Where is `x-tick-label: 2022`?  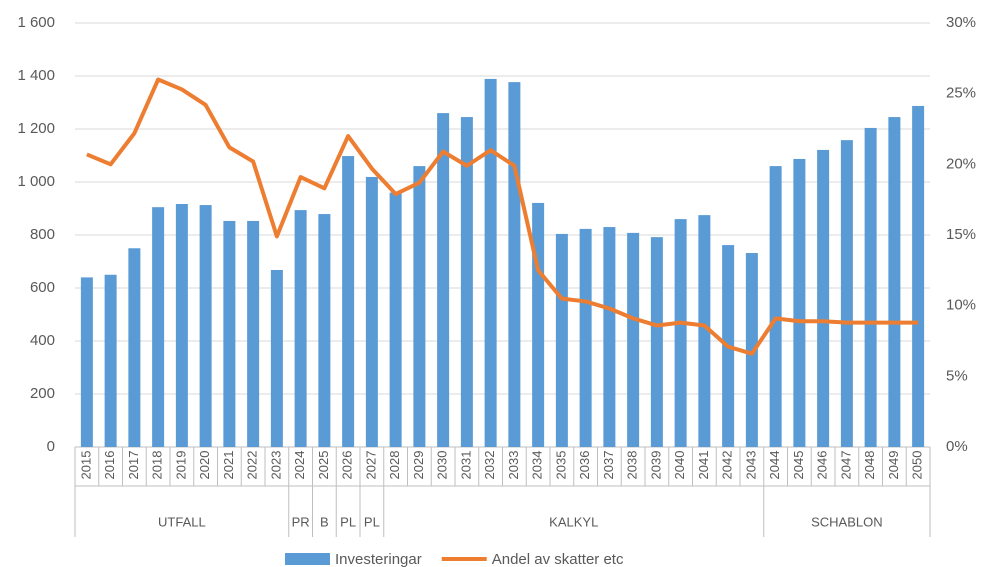
x-tick-label: 2022 is located at coordinates (252, 465).